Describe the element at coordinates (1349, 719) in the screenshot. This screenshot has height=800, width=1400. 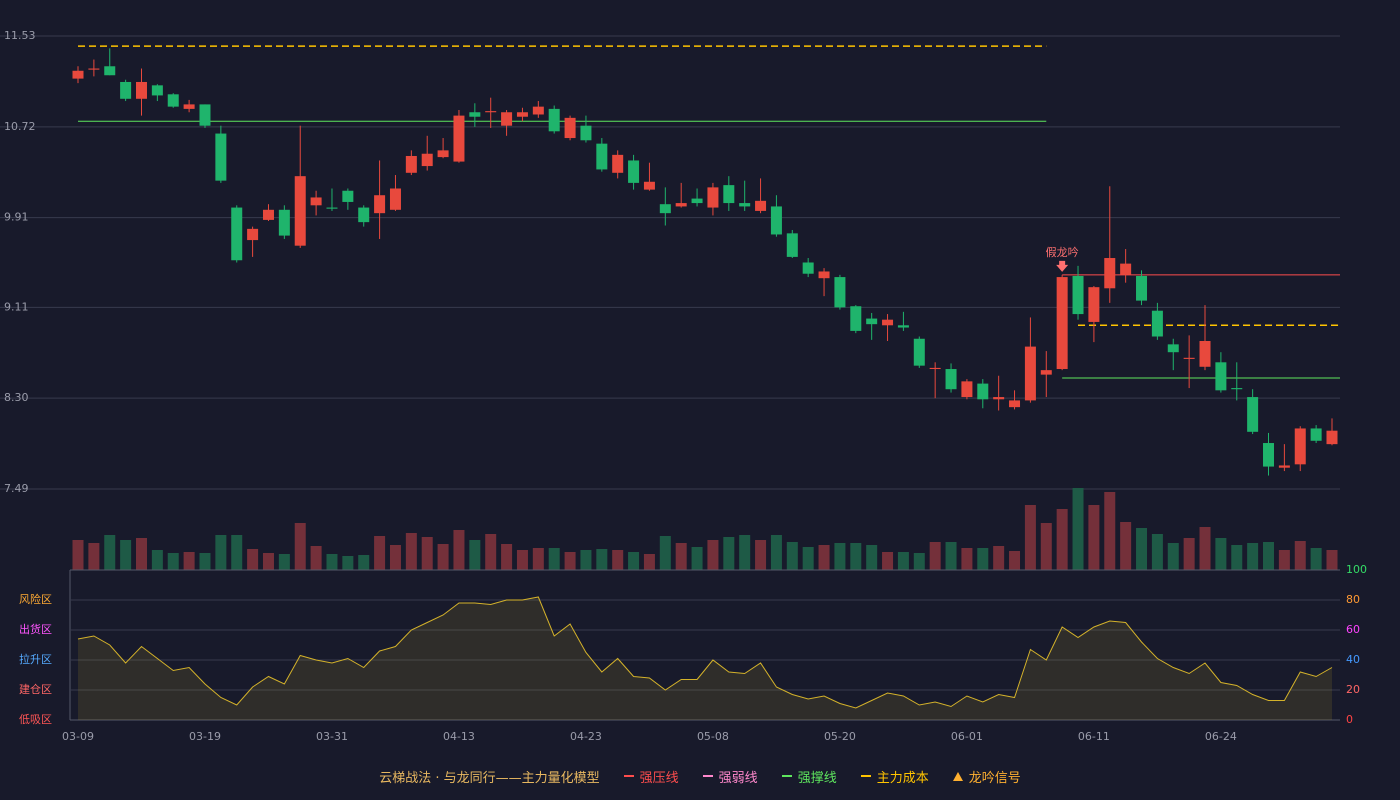
I see `y2-tick-label: 0` at that location.